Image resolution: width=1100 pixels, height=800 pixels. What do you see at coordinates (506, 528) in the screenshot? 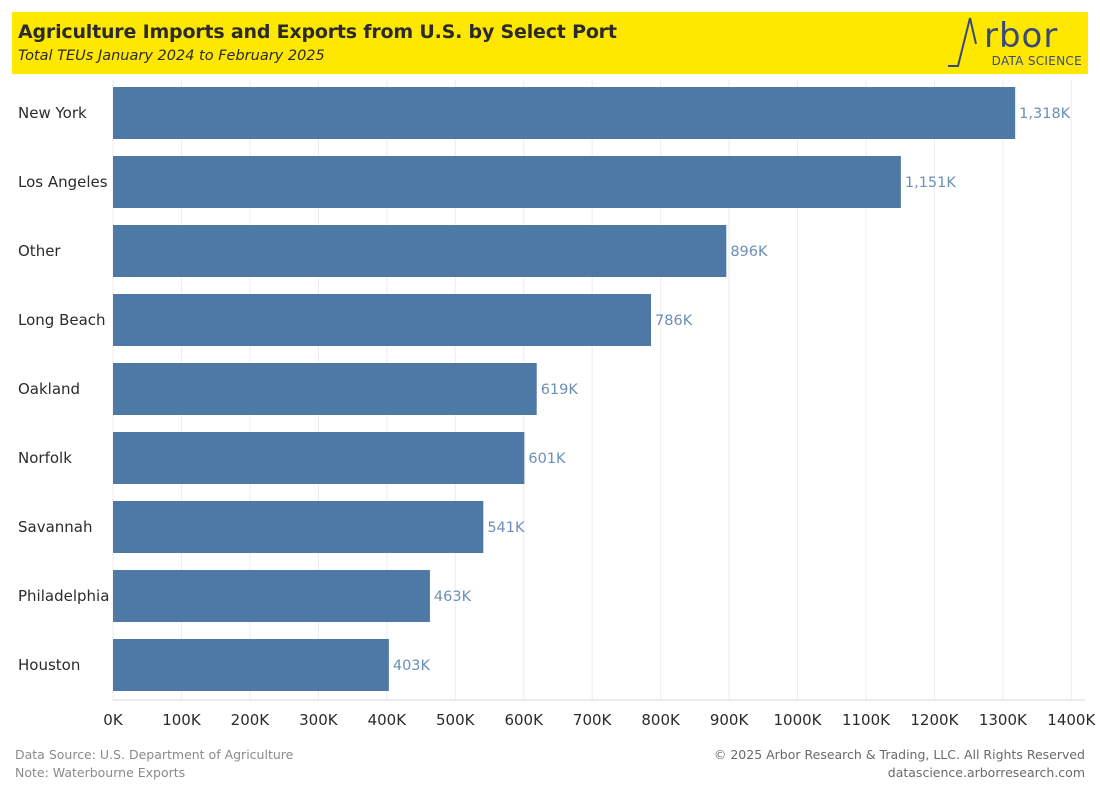
I see `value-label: 541K` at bounding box center [506, 528].